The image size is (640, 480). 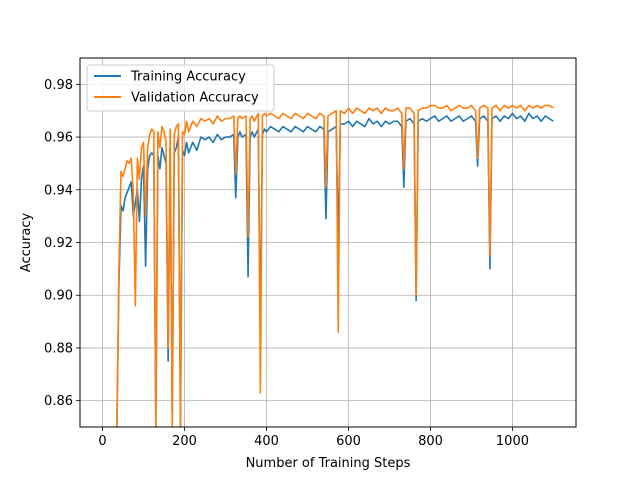 What do you see at coordinates (26, 243) in the screenshot?
I see `y-axis-label: Accuracy` at bounding box center [26, 243].